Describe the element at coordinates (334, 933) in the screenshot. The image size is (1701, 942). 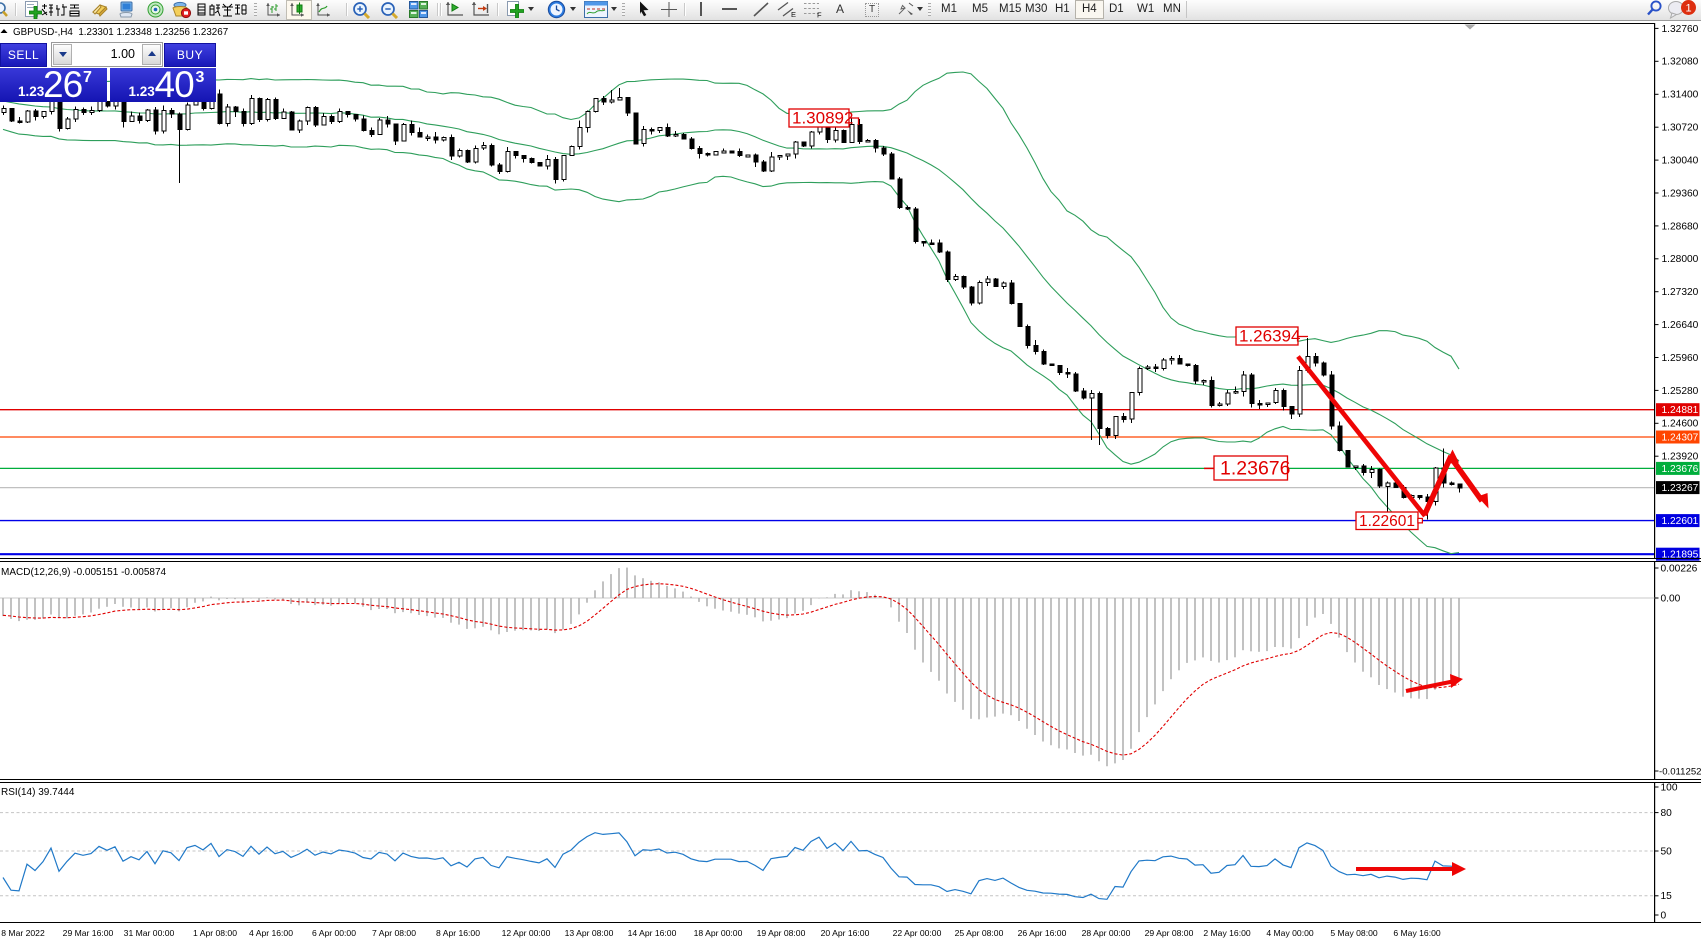
I see `svg-text: 6 Apr 00:00` at that location.